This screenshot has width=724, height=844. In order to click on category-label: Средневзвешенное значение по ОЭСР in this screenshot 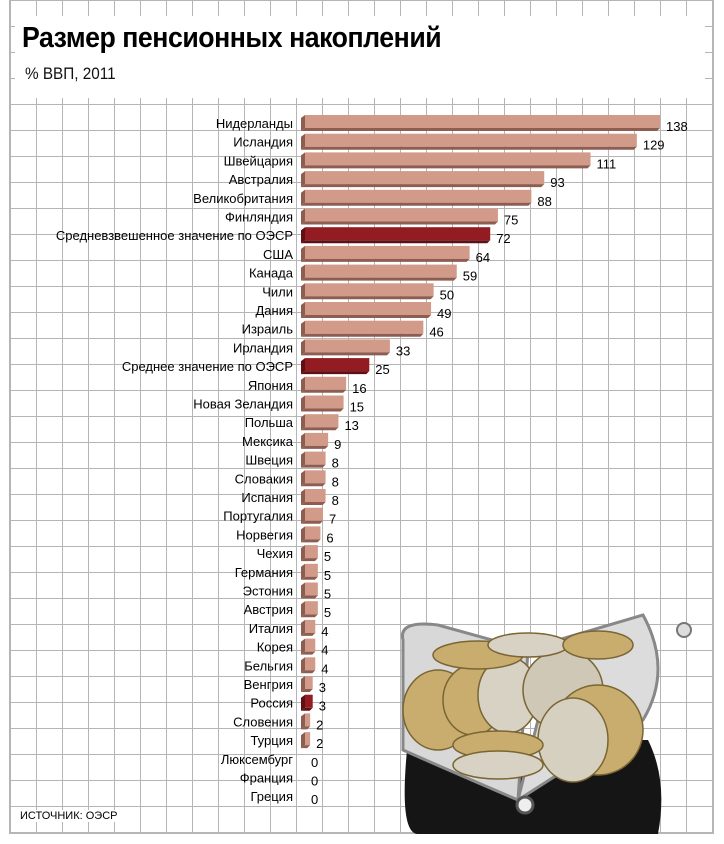, I will do `click(174, 235)`.